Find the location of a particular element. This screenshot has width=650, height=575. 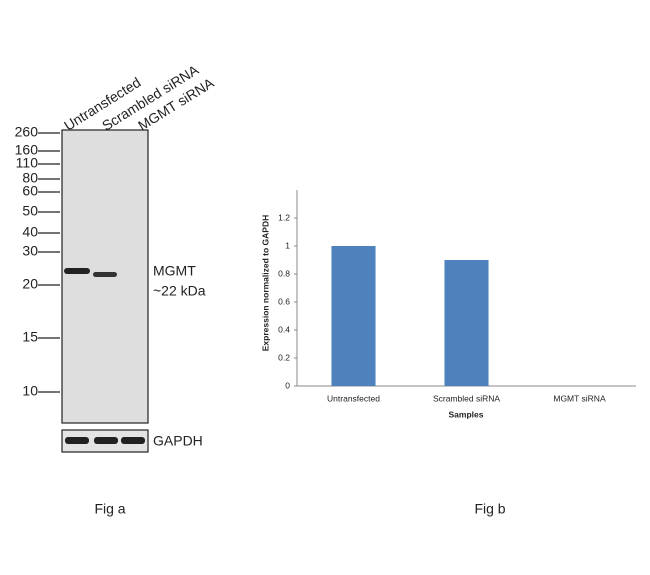

blot-membrane is located at coordinates (105, 276).